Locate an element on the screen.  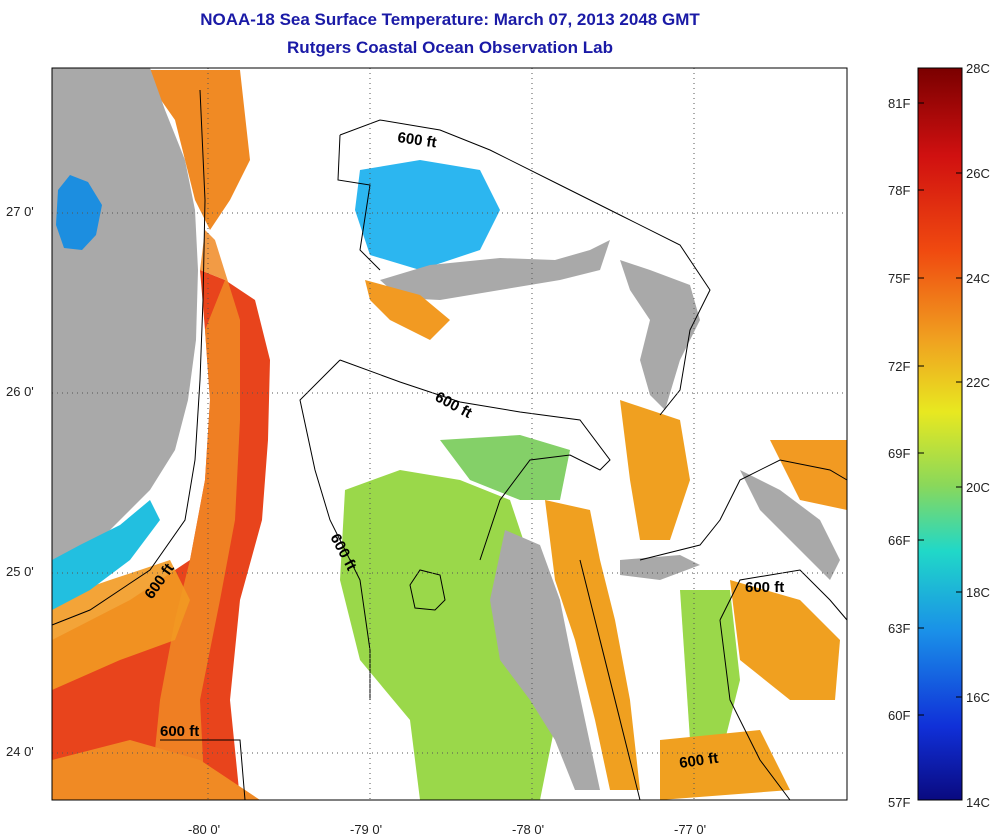
colorbar-label-c: 16C is located at coordinates (978, 697).